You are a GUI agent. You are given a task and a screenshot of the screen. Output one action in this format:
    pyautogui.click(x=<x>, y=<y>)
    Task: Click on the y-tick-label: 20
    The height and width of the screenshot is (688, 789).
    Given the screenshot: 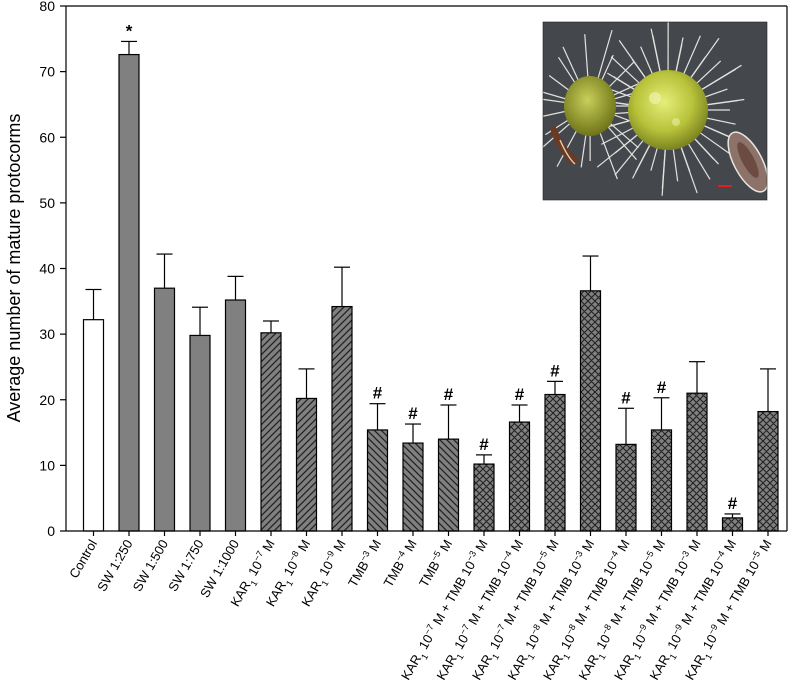 What is the action you would take?
    pyautogui.click(x=47, y=400)
    